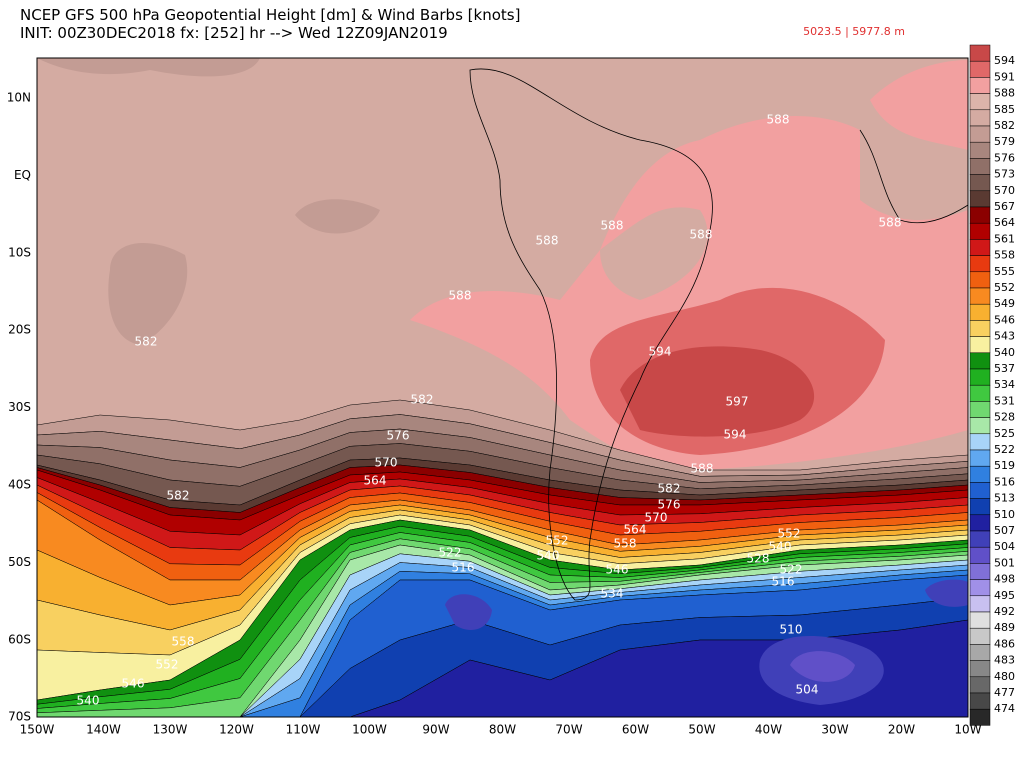 This screenshot has height=768, width=1024. Describe the element at coordinates (635, 730) in the screenshot. I see `lon-label: 60W` at that location.